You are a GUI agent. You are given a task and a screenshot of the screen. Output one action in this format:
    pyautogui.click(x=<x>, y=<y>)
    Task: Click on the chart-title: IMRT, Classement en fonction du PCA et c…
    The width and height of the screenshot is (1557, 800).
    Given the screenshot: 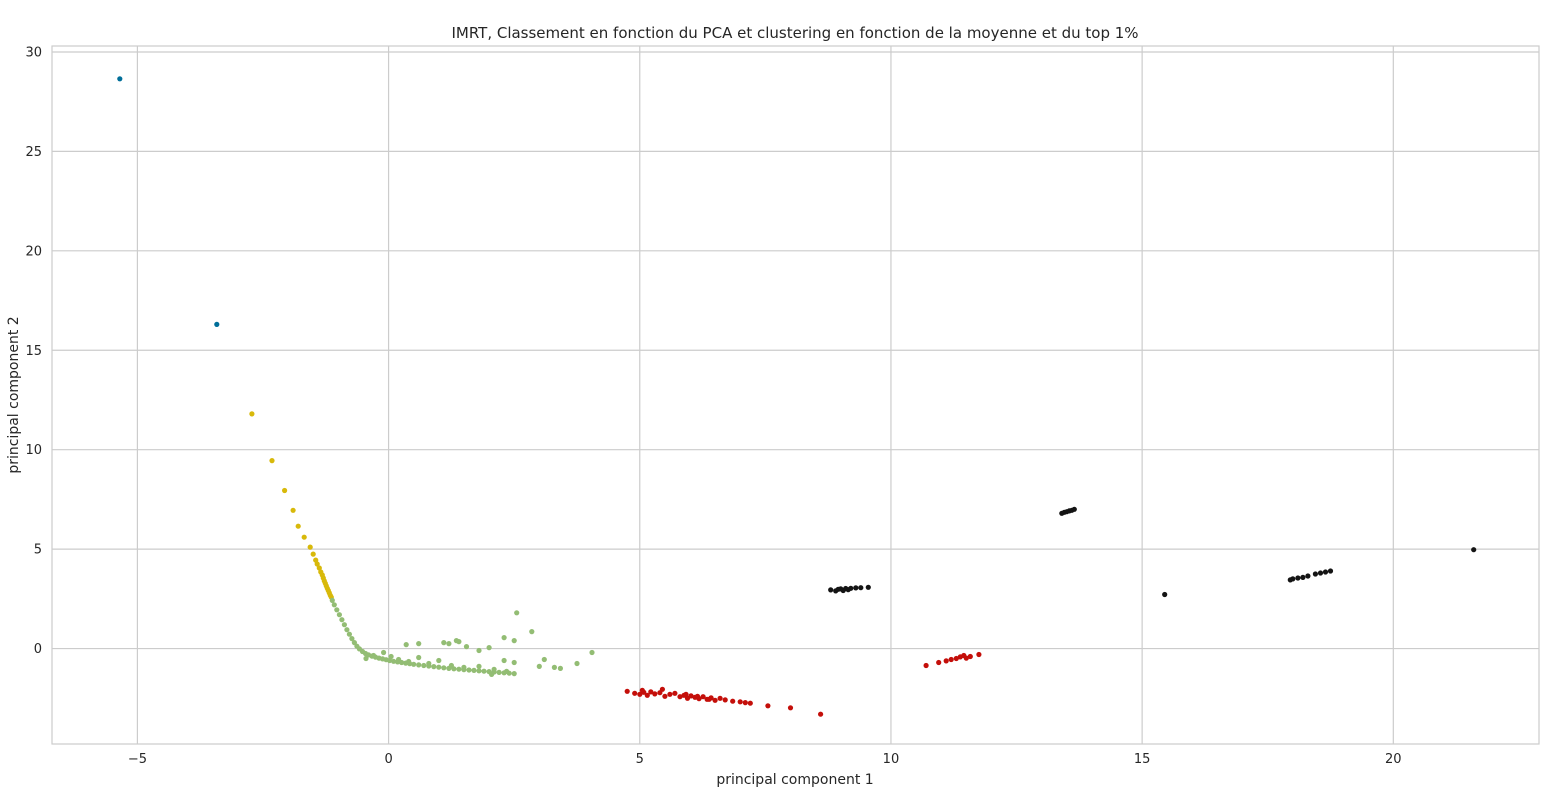 What is the action you would take?
    pyautogui.click(x=794, y=33)
    